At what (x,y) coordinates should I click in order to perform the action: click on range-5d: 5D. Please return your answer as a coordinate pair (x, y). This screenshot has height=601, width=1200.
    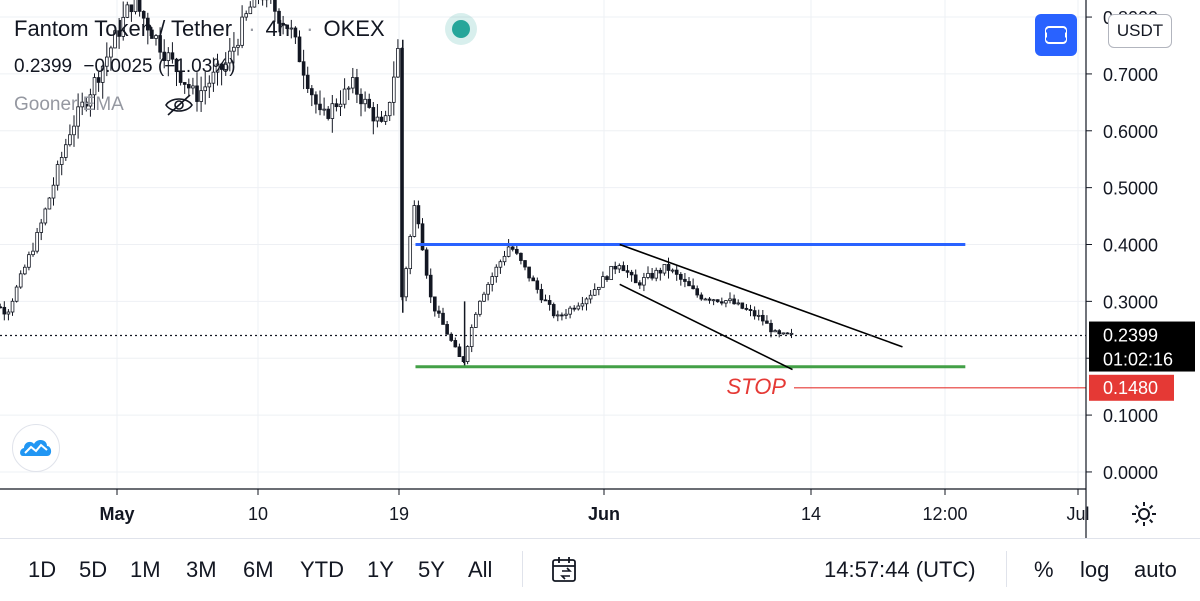
    Looking at the image, I should click on (93, 569).